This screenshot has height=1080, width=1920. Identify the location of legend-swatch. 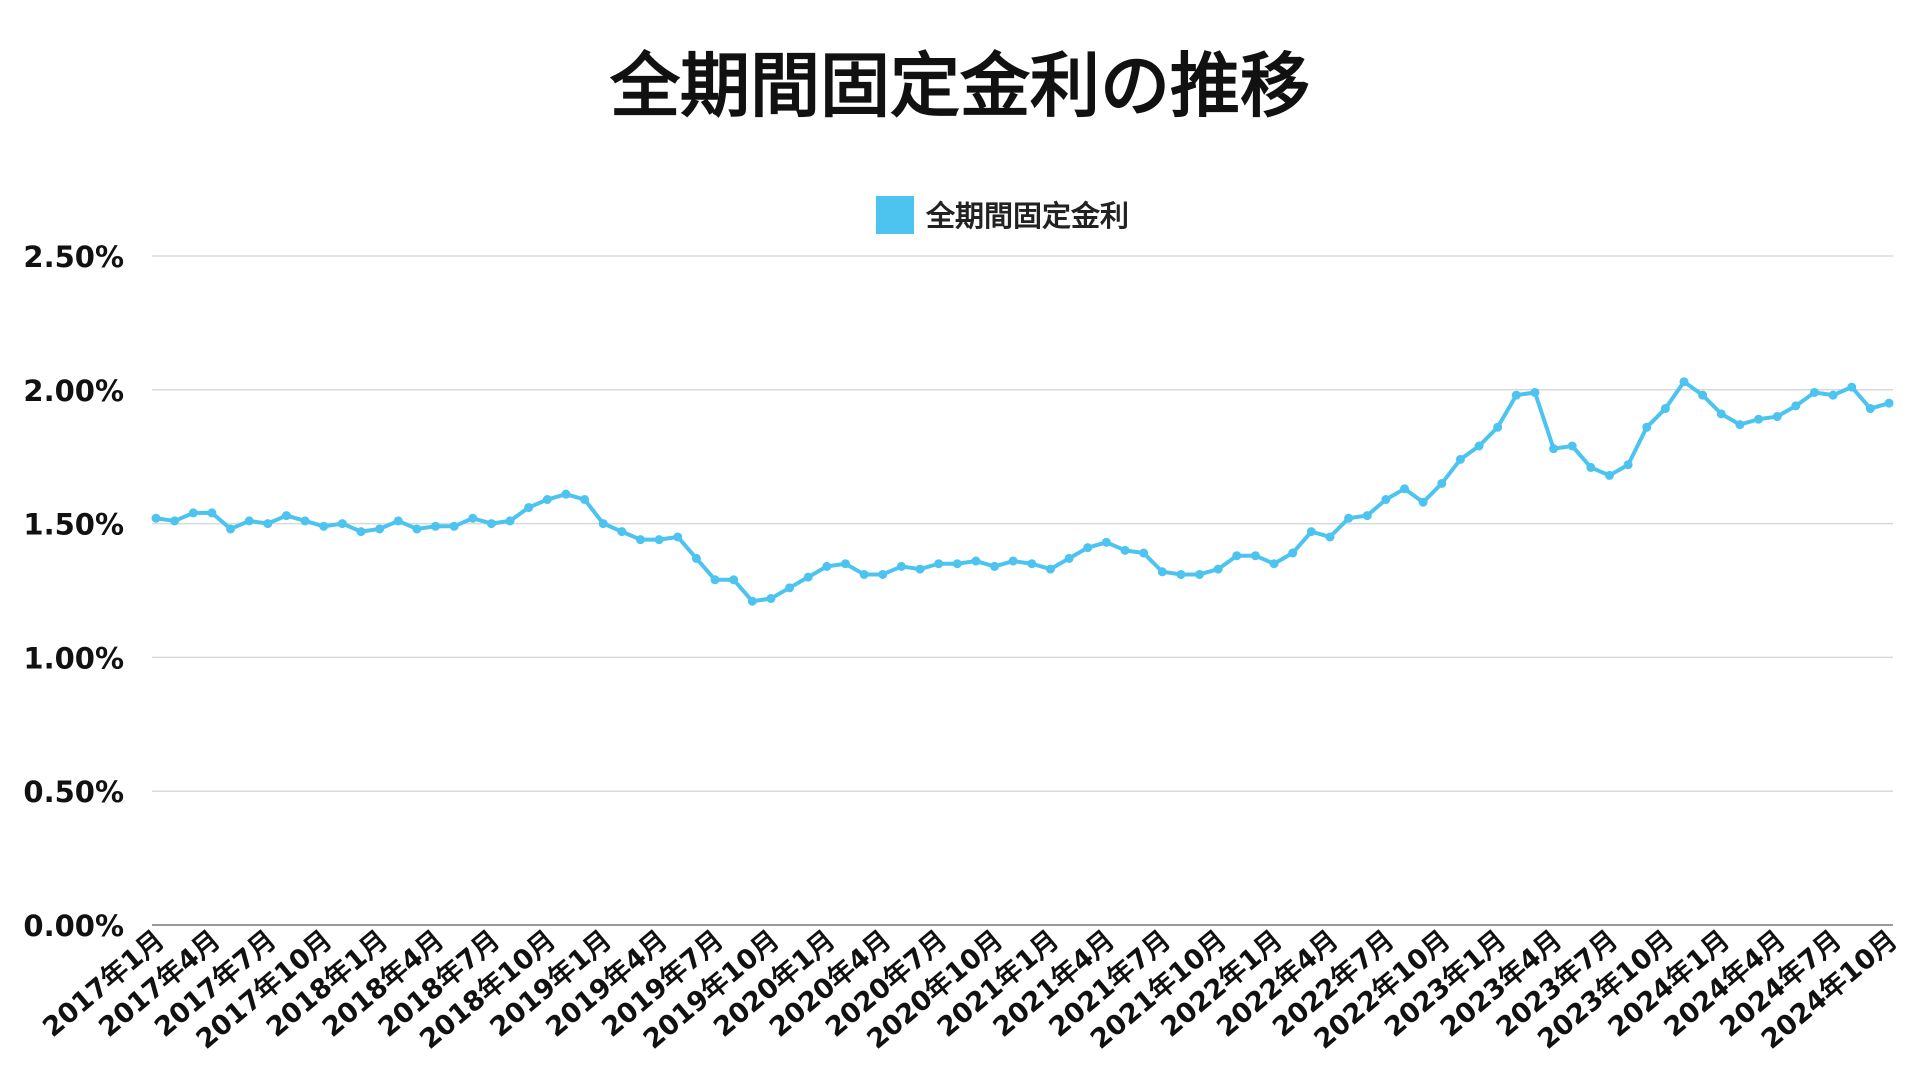
(895, 215).